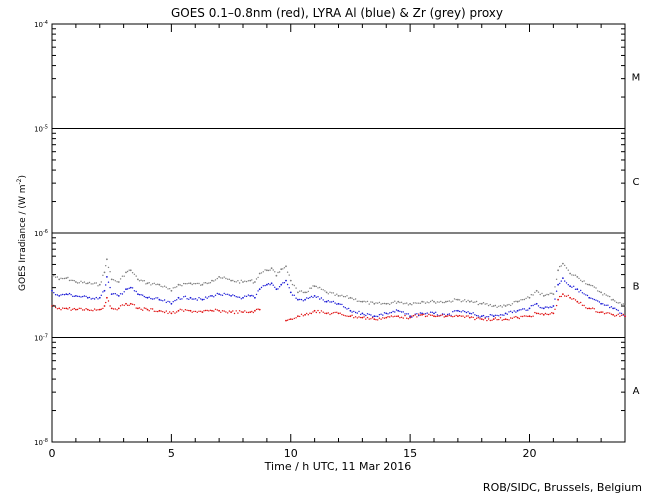 Image resolution: width=650 pixels, height=500 pixels. I want to click on y-tick-exp: -4, so click(45, 23).